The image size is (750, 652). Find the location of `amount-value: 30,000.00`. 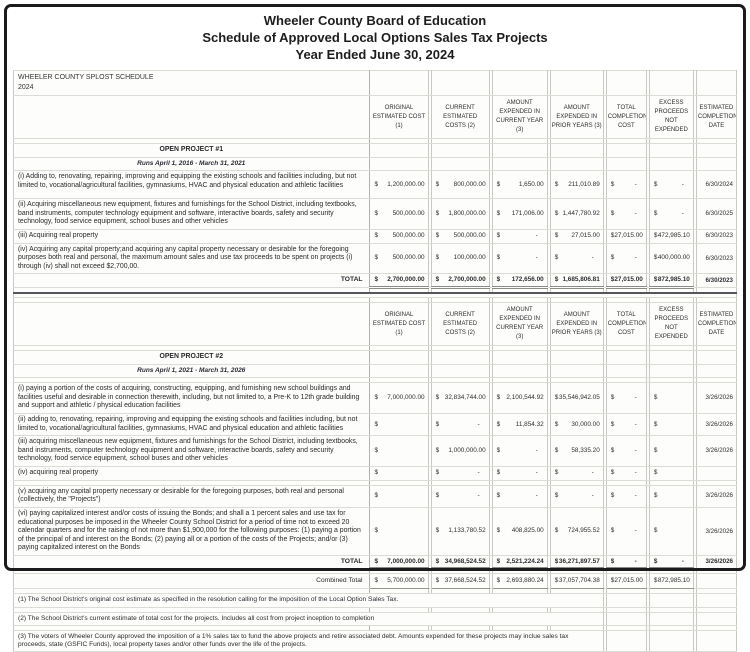

amount-value: 30,000.00 is located at coordinates (585, 424).